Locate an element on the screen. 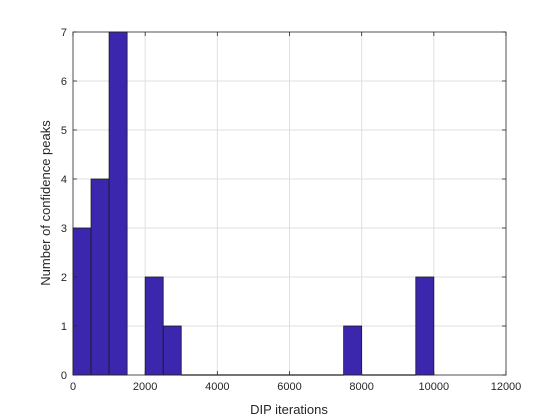 This screenshot has height=420, width=560. x-tick-label-4: 8000 is located at coordinates (361, 387).